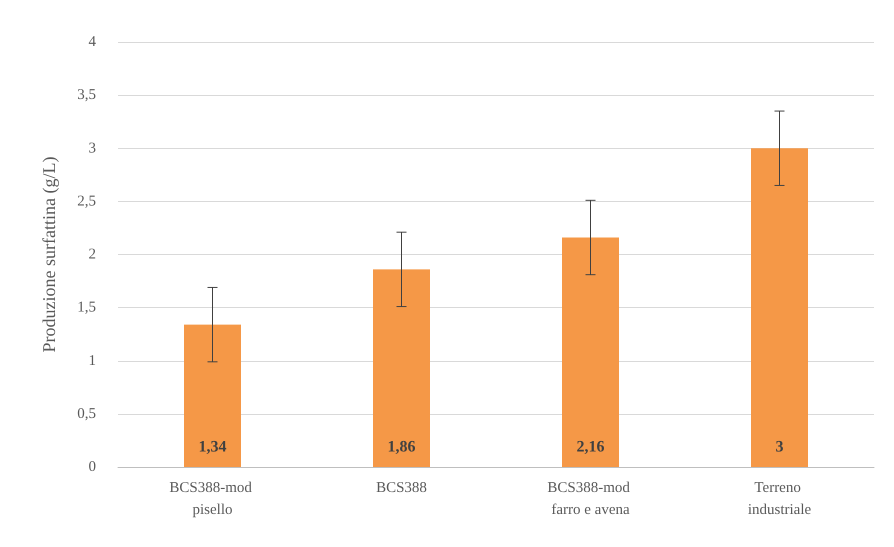 Image resolution: width=894 pixels, height=547 pixels. What do you see at coordinates (212, 447) in the screenshot?
I see `data-label: 1,34` at bounding box center [212, 447].